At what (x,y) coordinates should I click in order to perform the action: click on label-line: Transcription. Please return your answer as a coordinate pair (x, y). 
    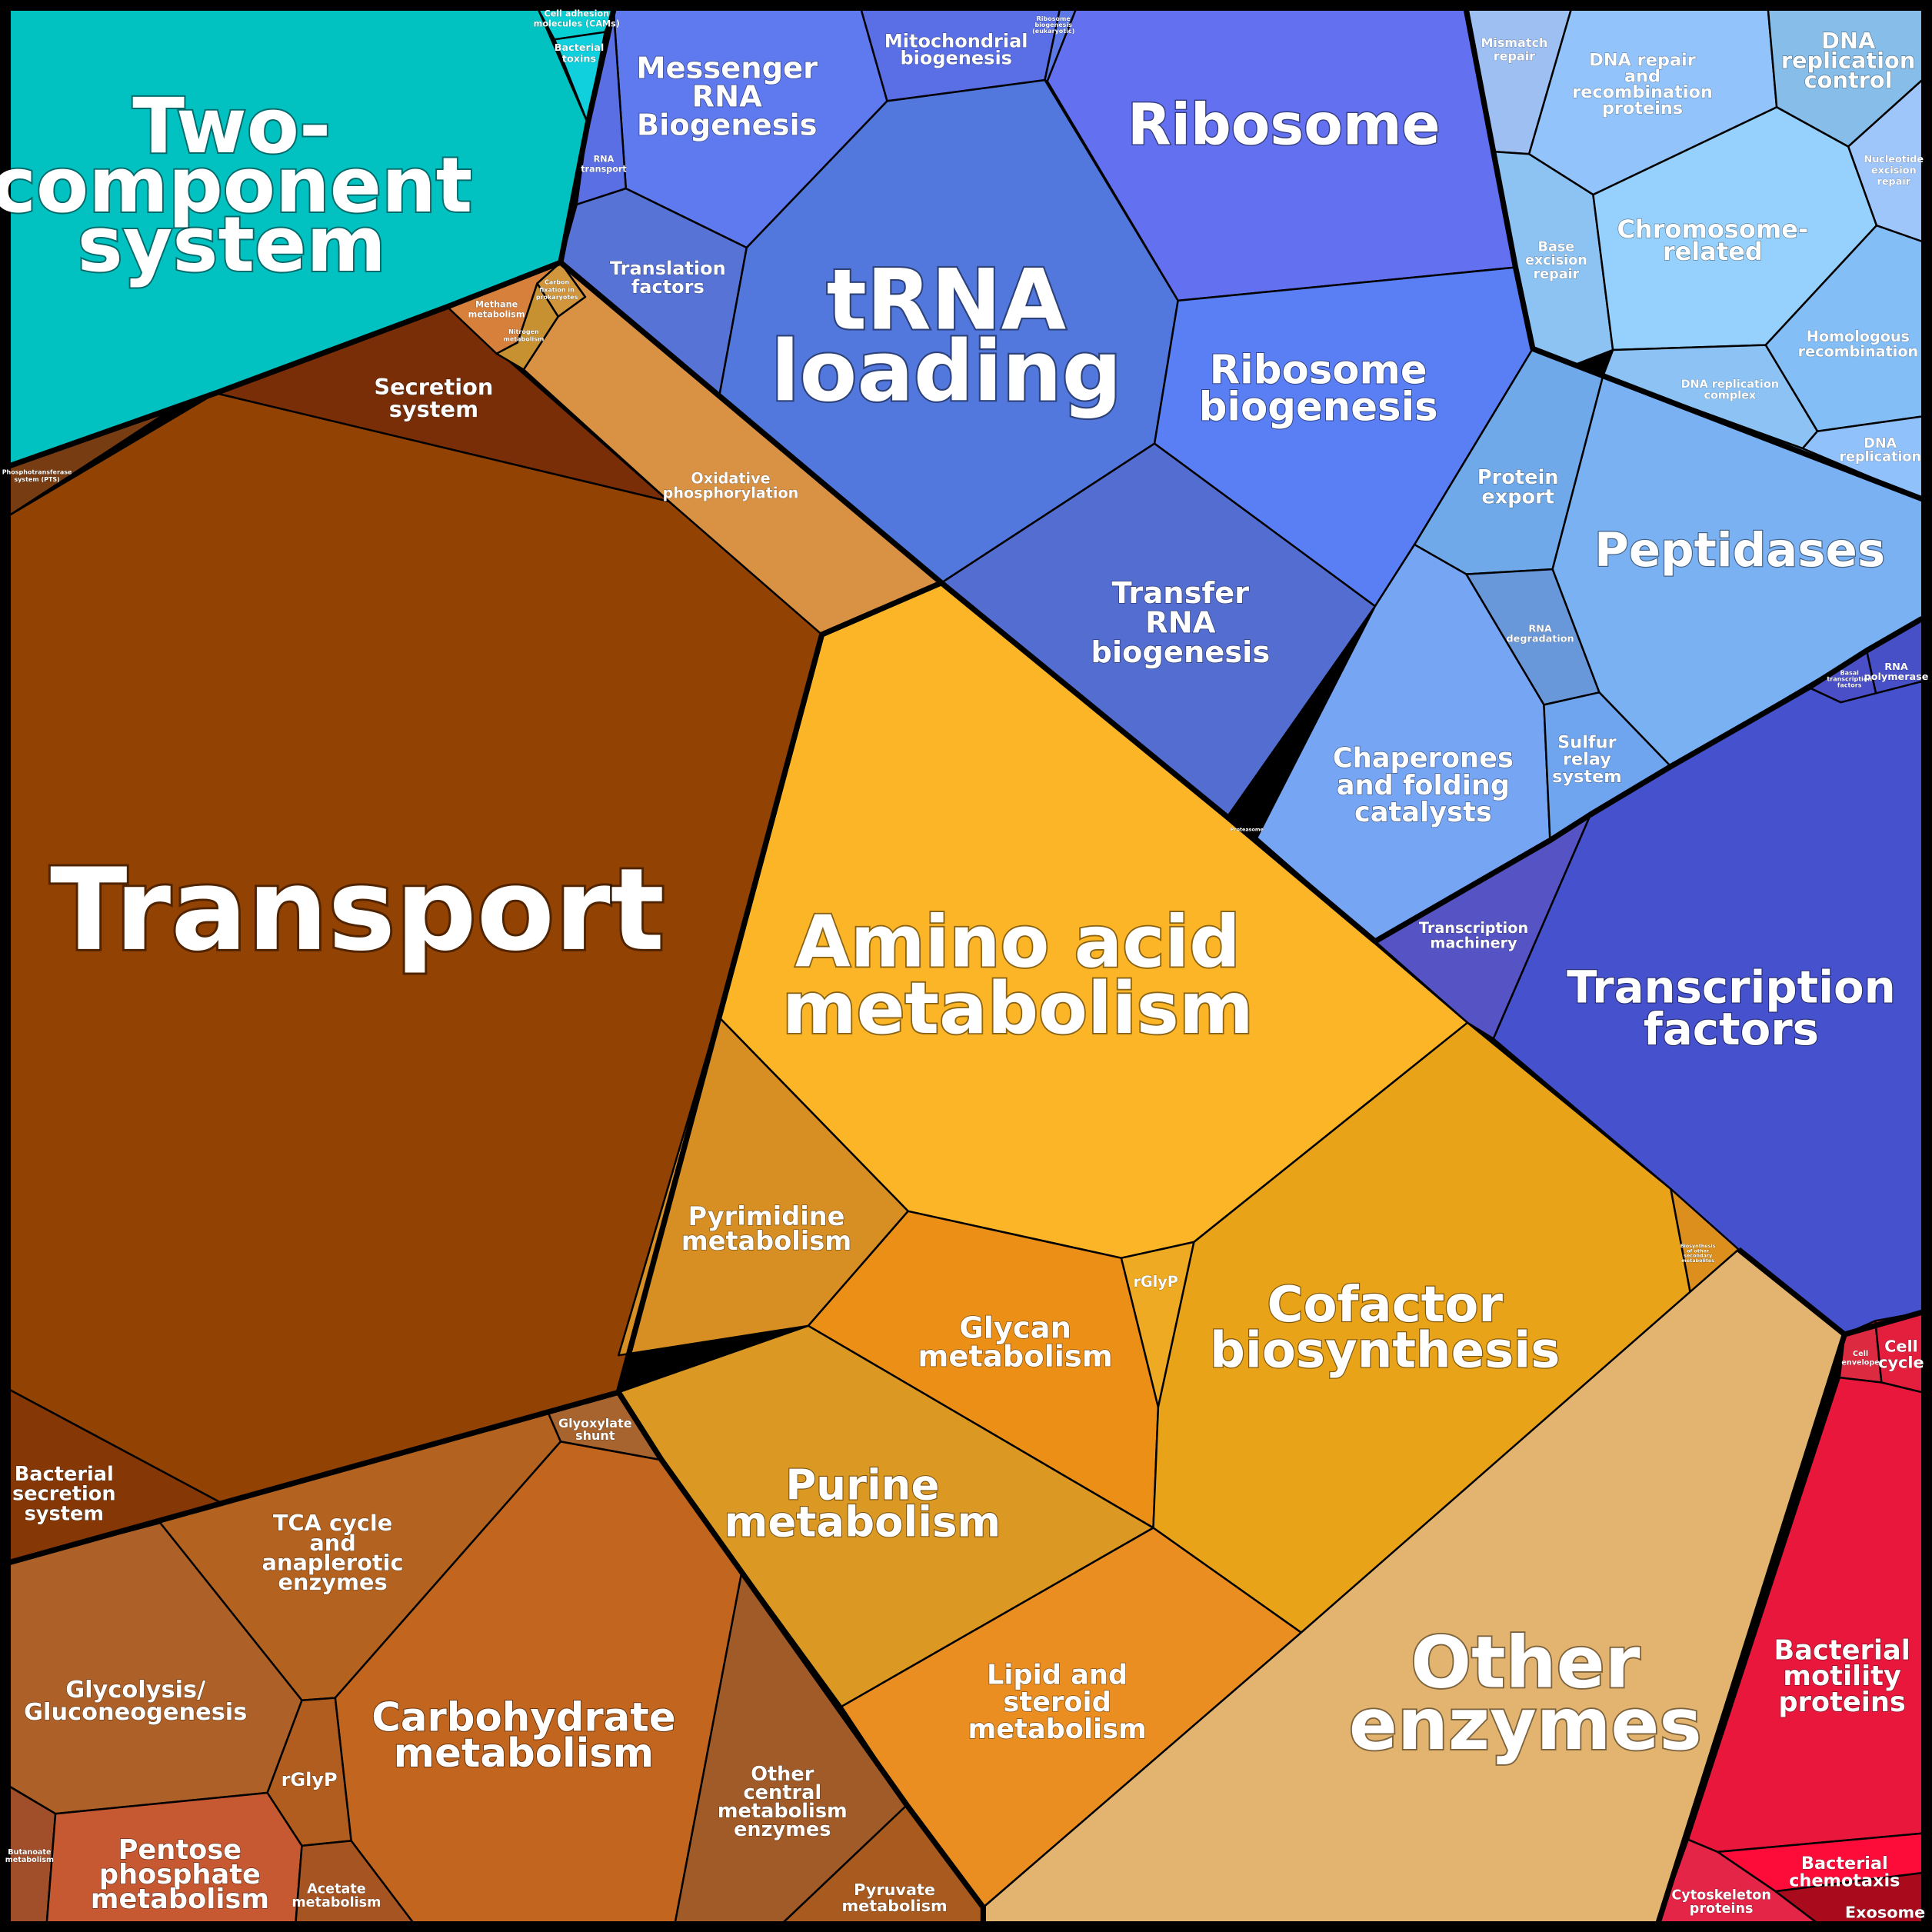
    Looking at the image, I should click on (1473, 928).